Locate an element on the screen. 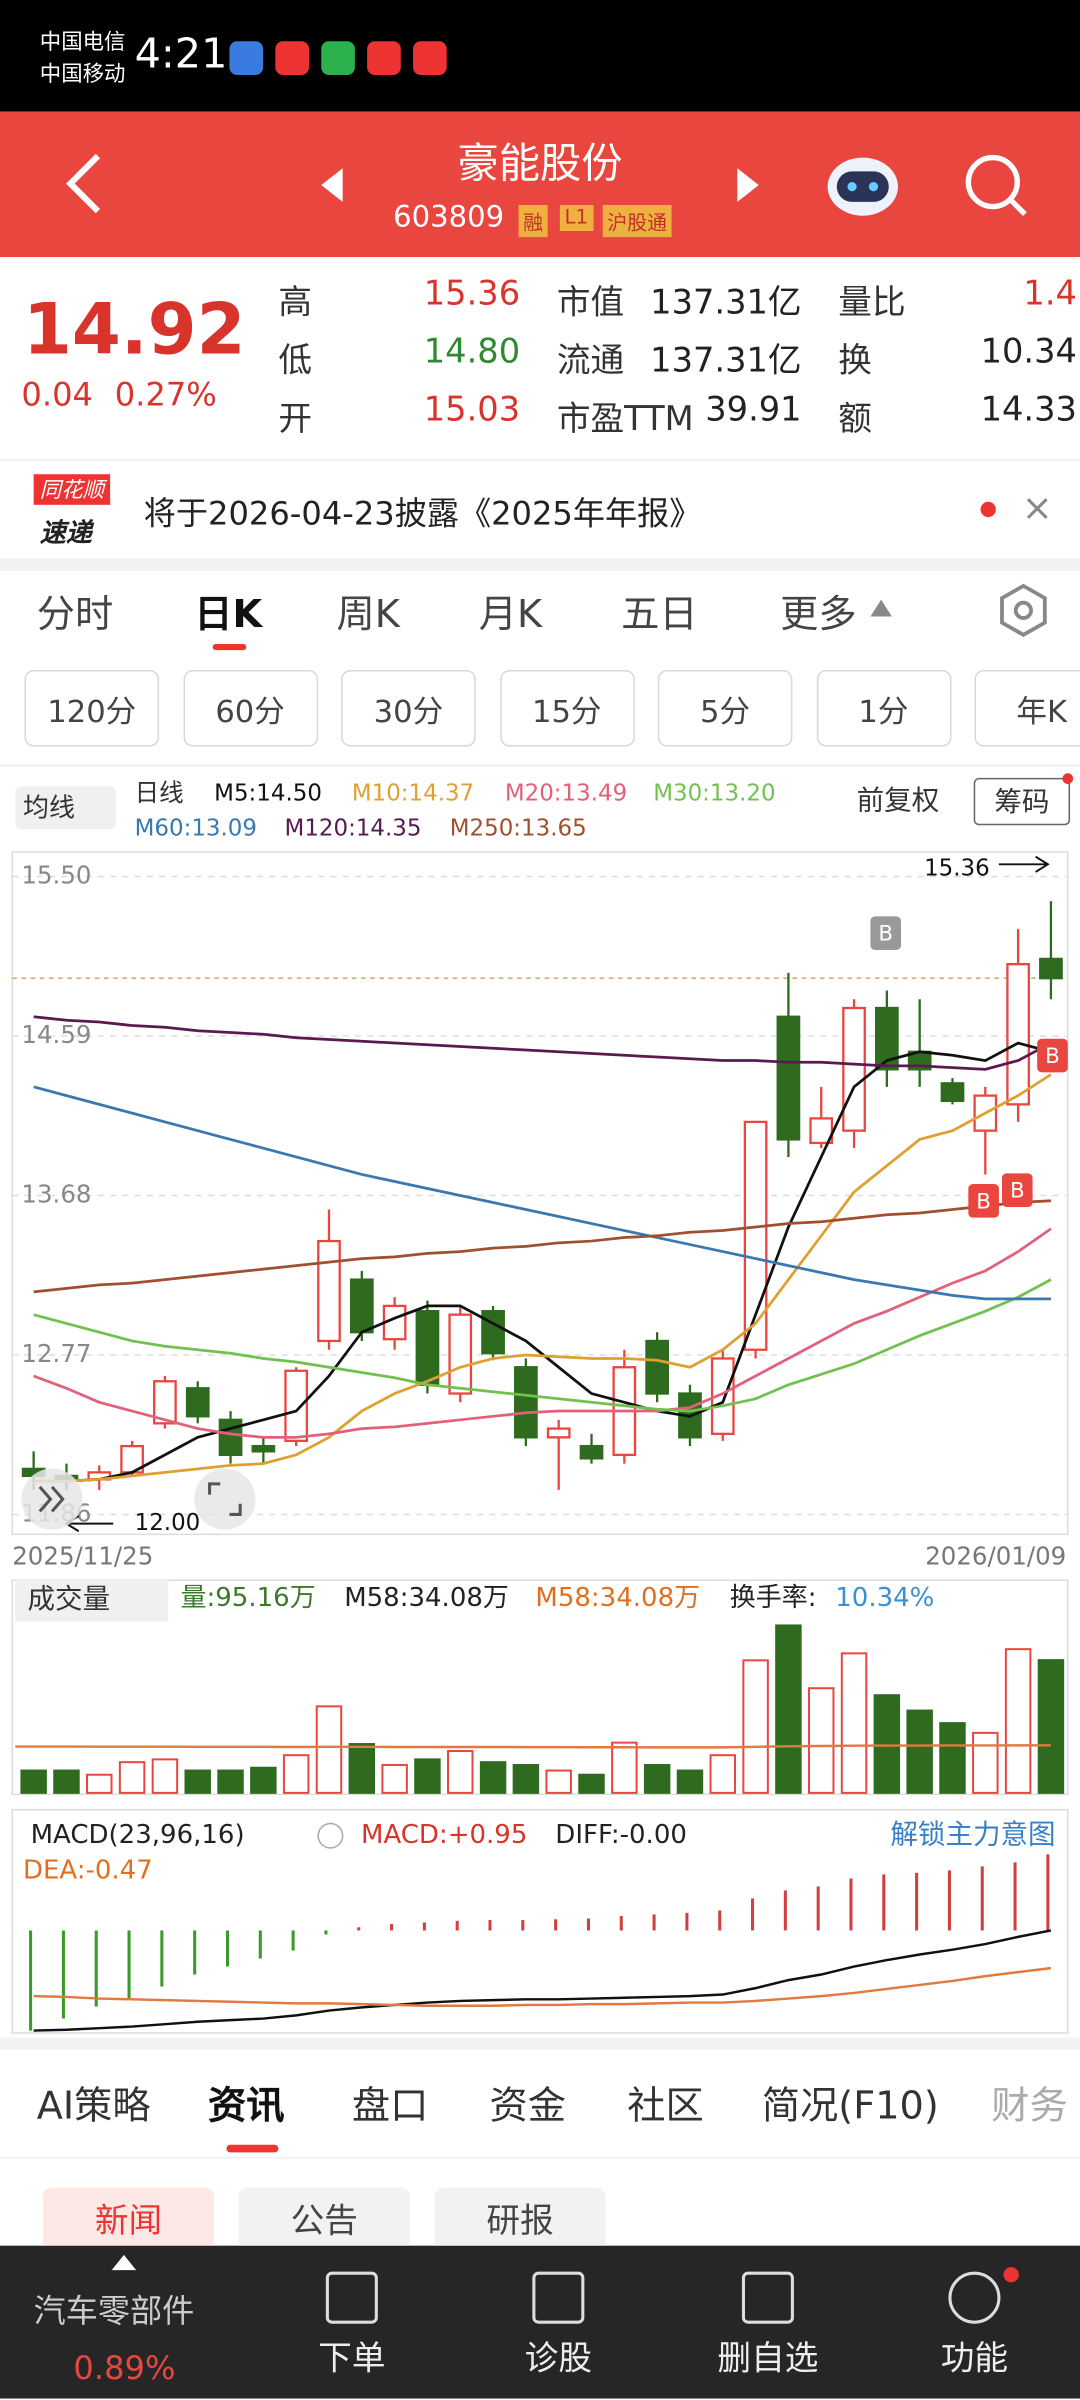 Image resolution: width=1080 pixels, height=2400 pixels. info-tab: AI策略 is located at coordinates (93, 2105).